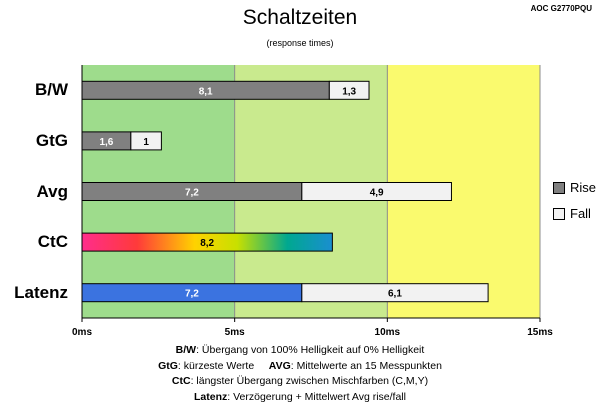 The image size is (600, 415). Describe the element at coordinates (51, 140) in the screenshot. I see `category-label: GtG` at that location.